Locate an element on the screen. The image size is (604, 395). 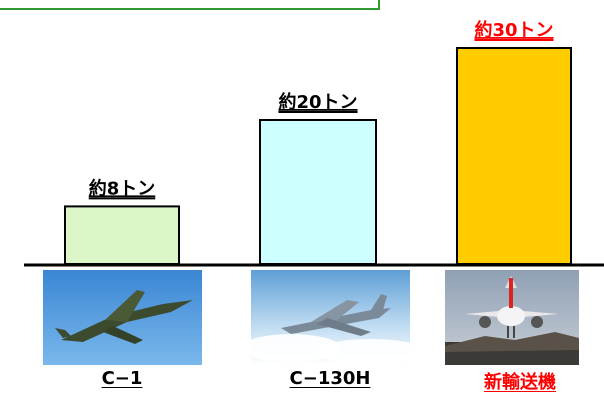
value-label-2: 約30トン is located at coordinates (513, 30).